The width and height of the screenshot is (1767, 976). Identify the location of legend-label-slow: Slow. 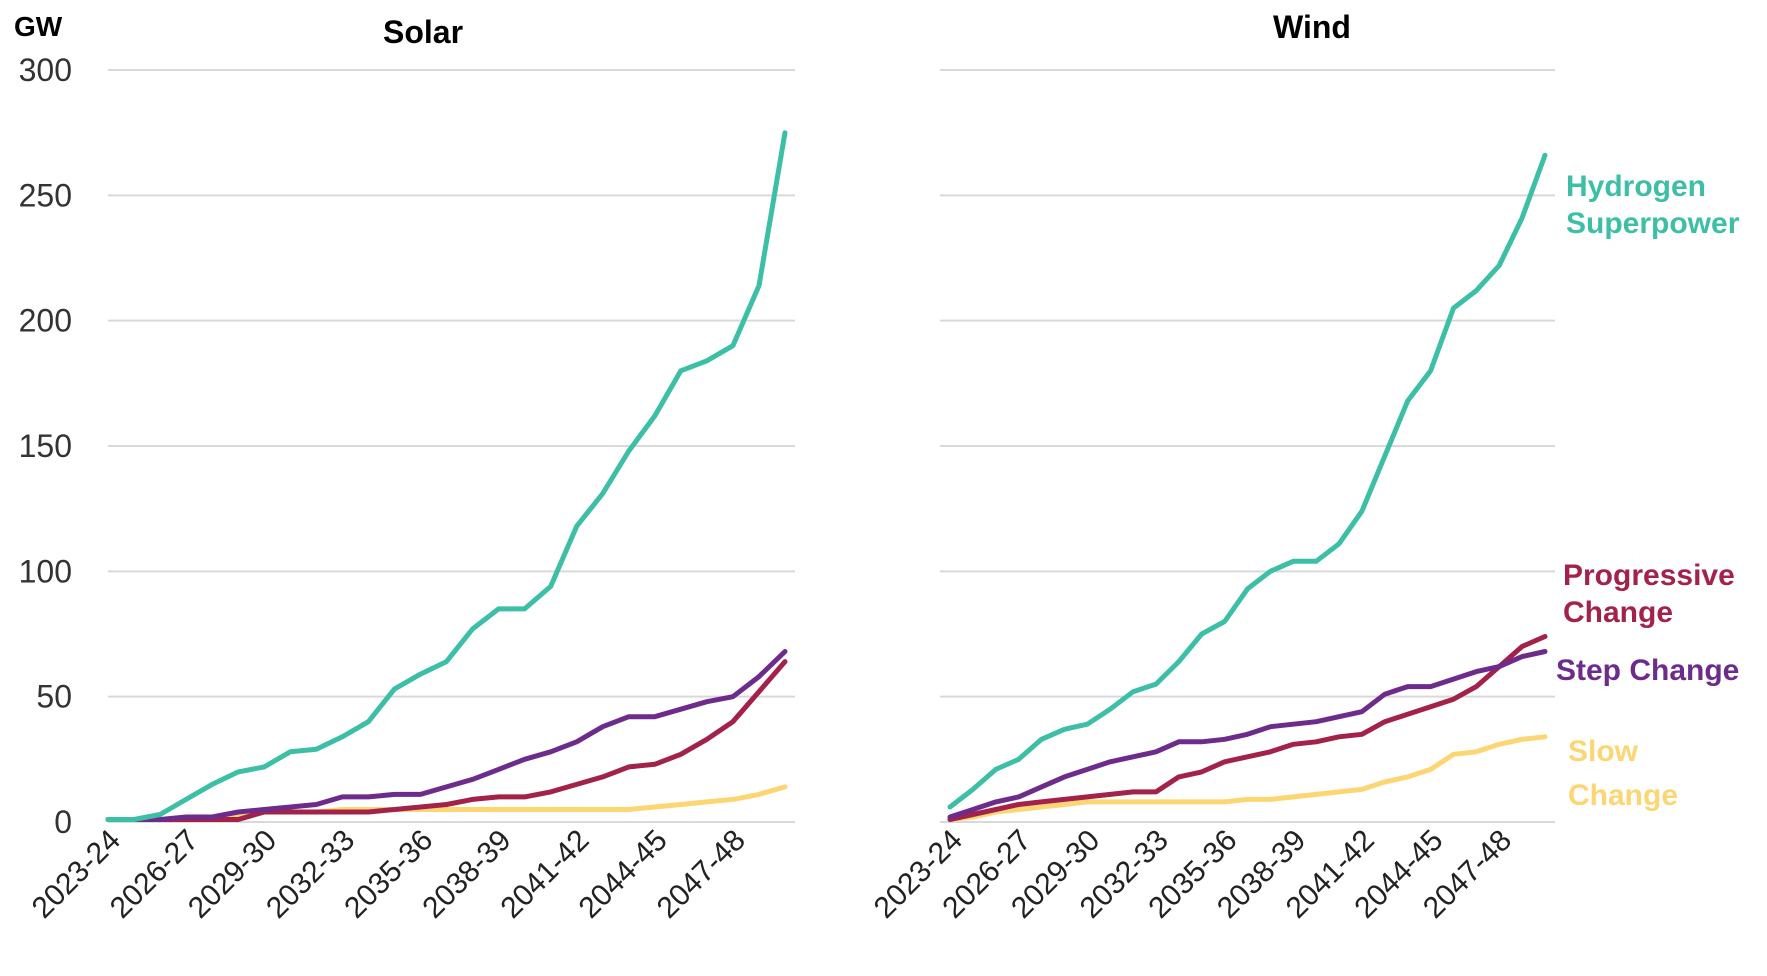
(1603, 751).